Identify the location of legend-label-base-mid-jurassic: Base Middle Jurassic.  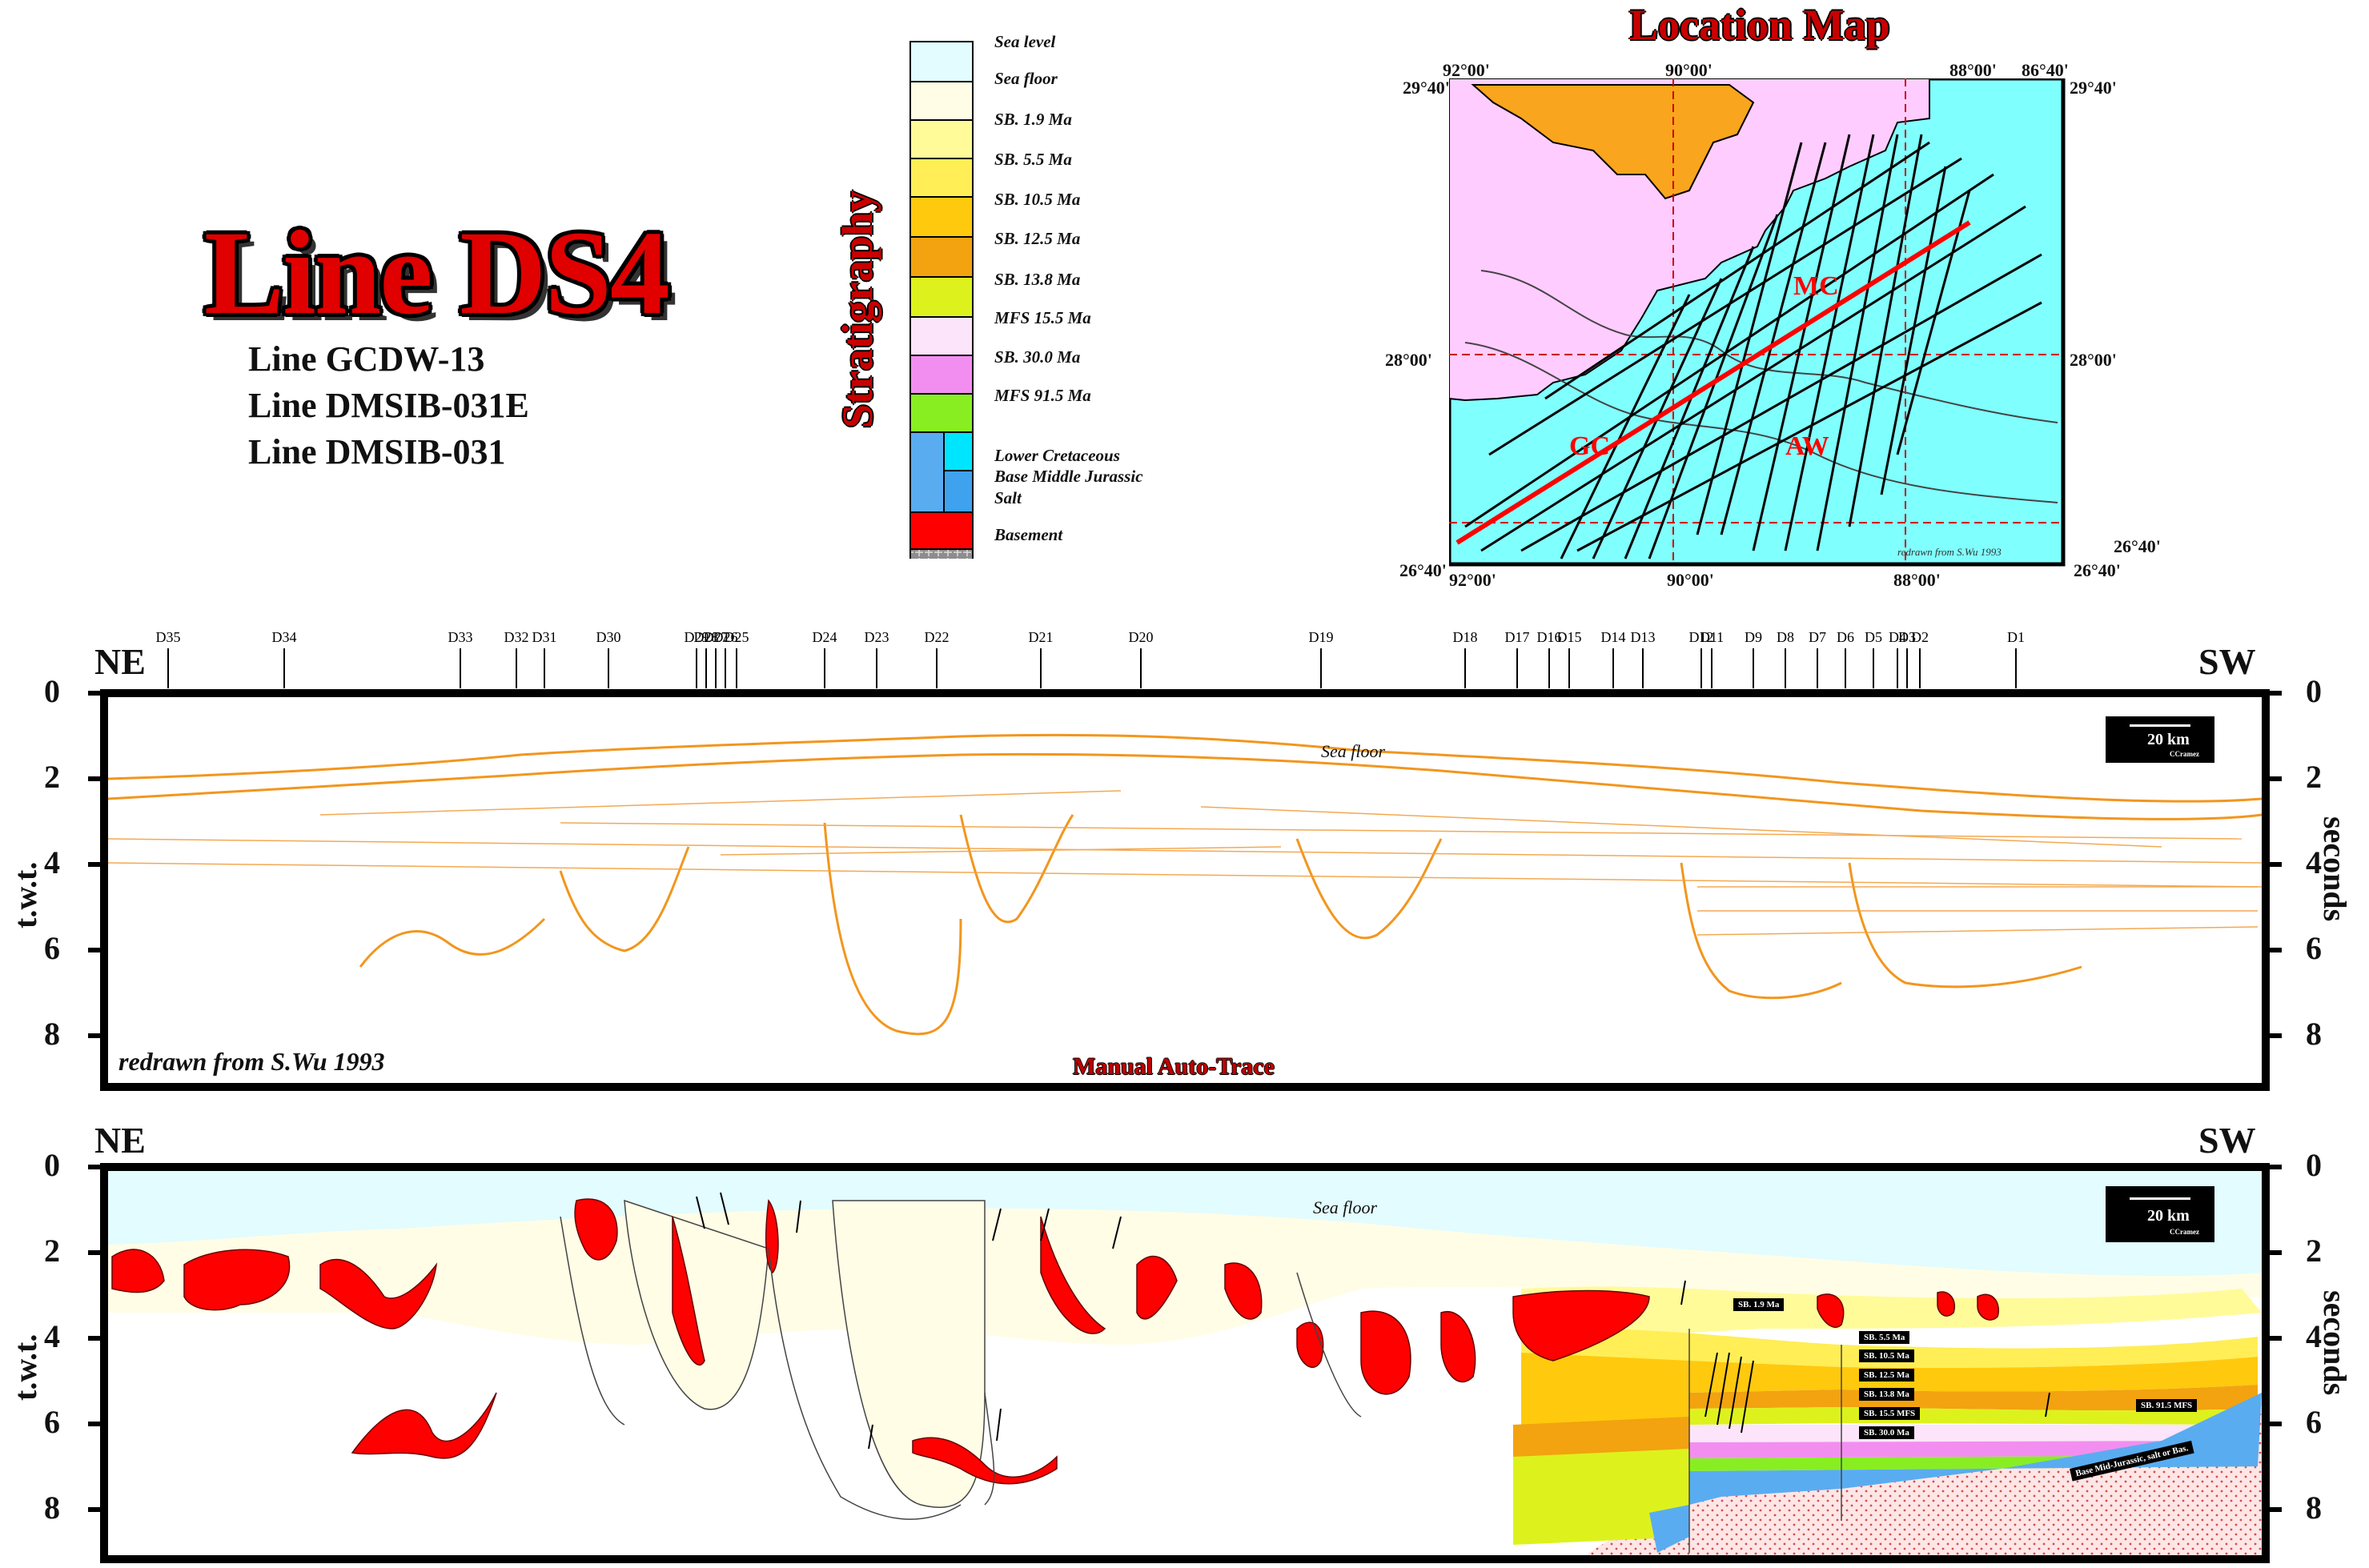
(1068, 476).